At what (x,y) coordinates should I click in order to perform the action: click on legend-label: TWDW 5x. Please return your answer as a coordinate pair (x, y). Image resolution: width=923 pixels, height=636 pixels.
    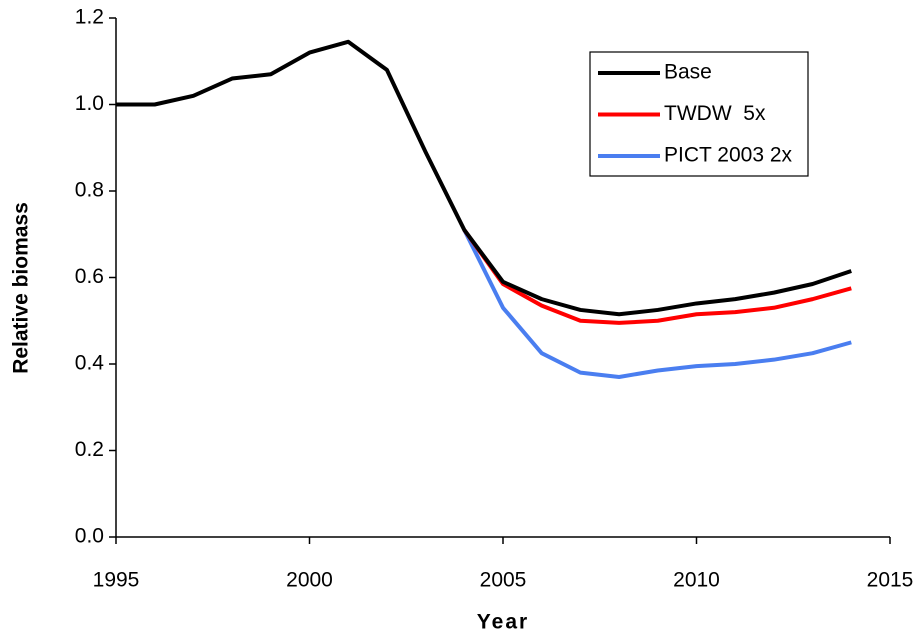
    Looking at the image, I should click on (715, 113).